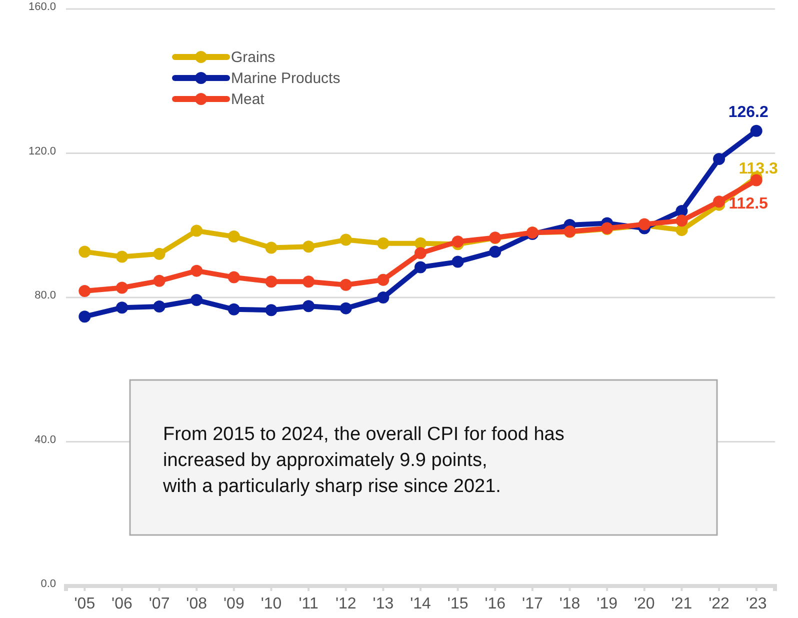 The height and width of the screenshot is (618, 798). Describe the element at coordinates (756, 603) in the screenshot. I see `x-tick-label: '23` at that location.